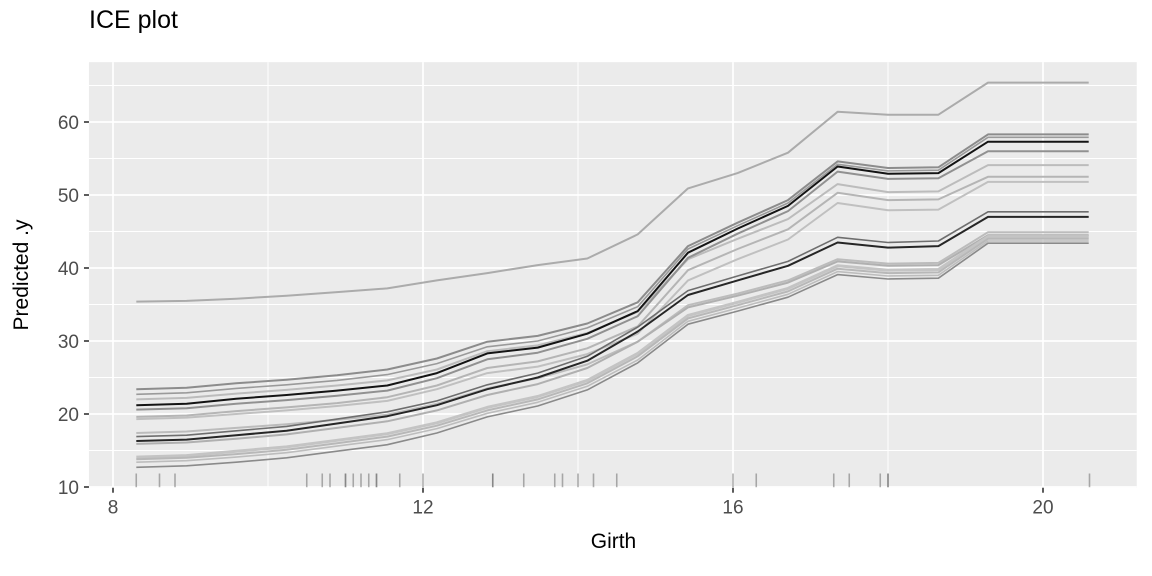 The height and width of the screenshot is (576, 1152). What do you see at coordinates (68, 123) in the screenshot?
I see `y-tick-label: 60` at bounding box center [68, 123].